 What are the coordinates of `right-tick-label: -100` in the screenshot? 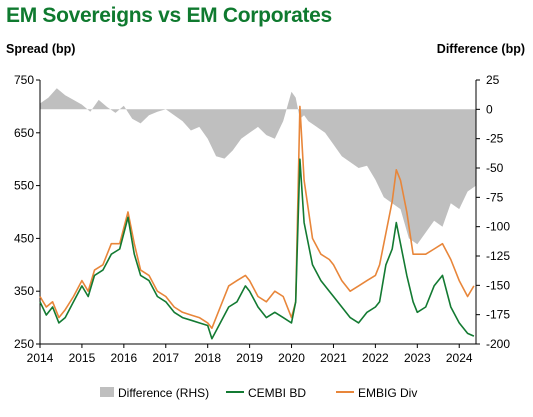 It's located at (498, 227).